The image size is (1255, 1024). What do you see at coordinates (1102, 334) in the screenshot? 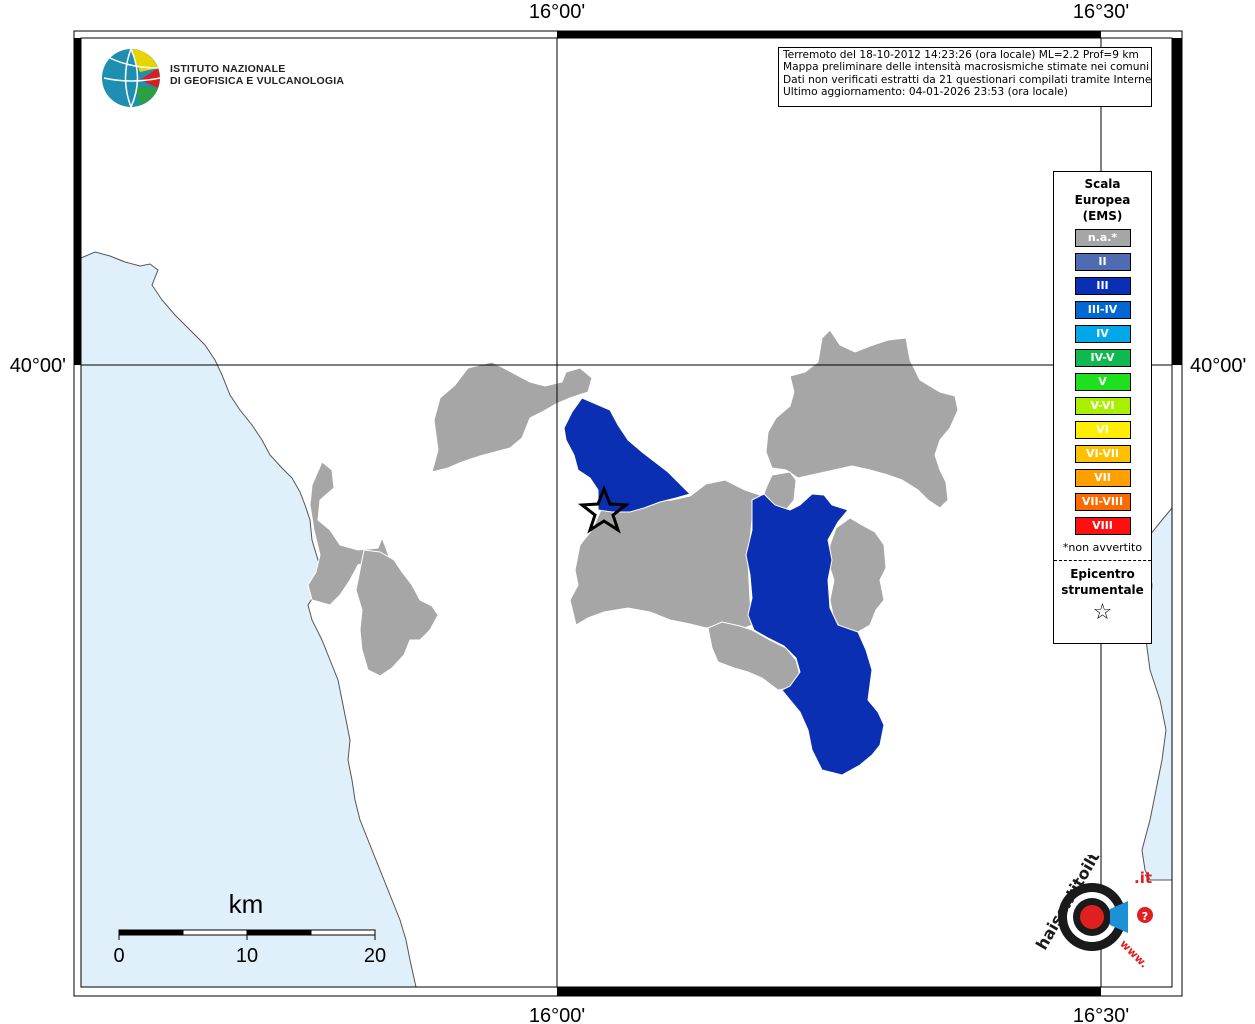
I see `legend-swatch-iv: IV` at bounding box center [1102, 334].